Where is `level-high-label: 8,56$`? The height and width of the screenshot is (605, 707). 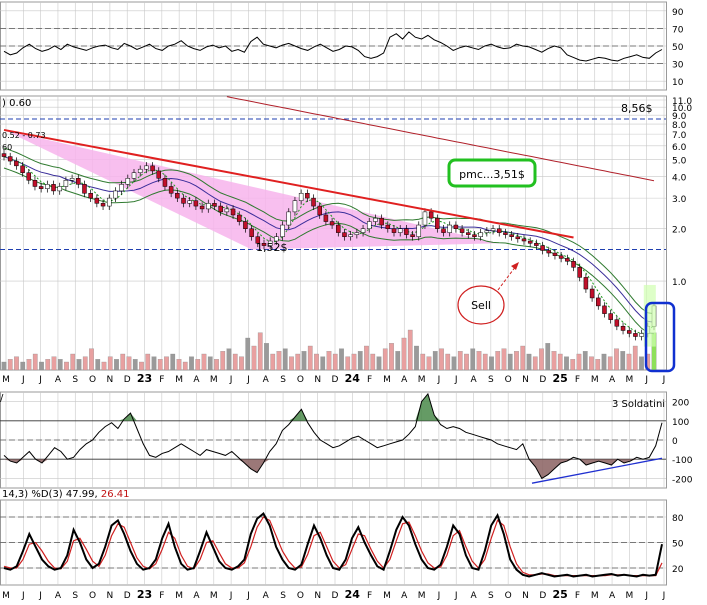
level-high-label: 8,56$ is located at coordinates (637, 108).